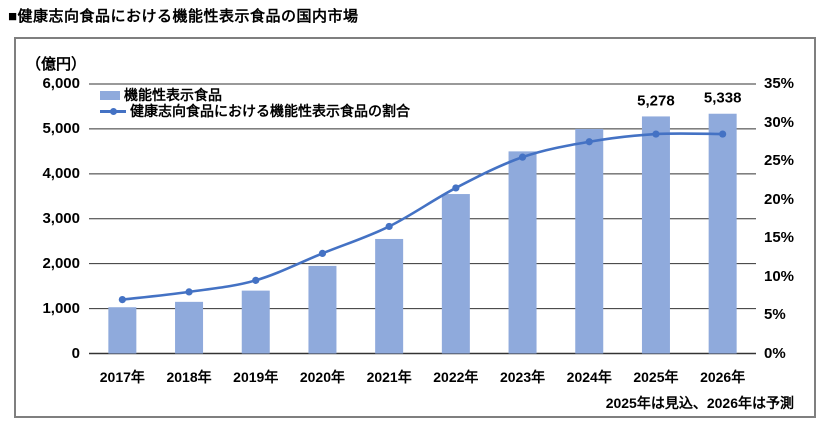 Image resolution: width=827 pixels, height=427 pixels. What do you see at coordinates (455, 274) in the screenshot?
I see `bar-2022年` at bounding box center [455, 274].